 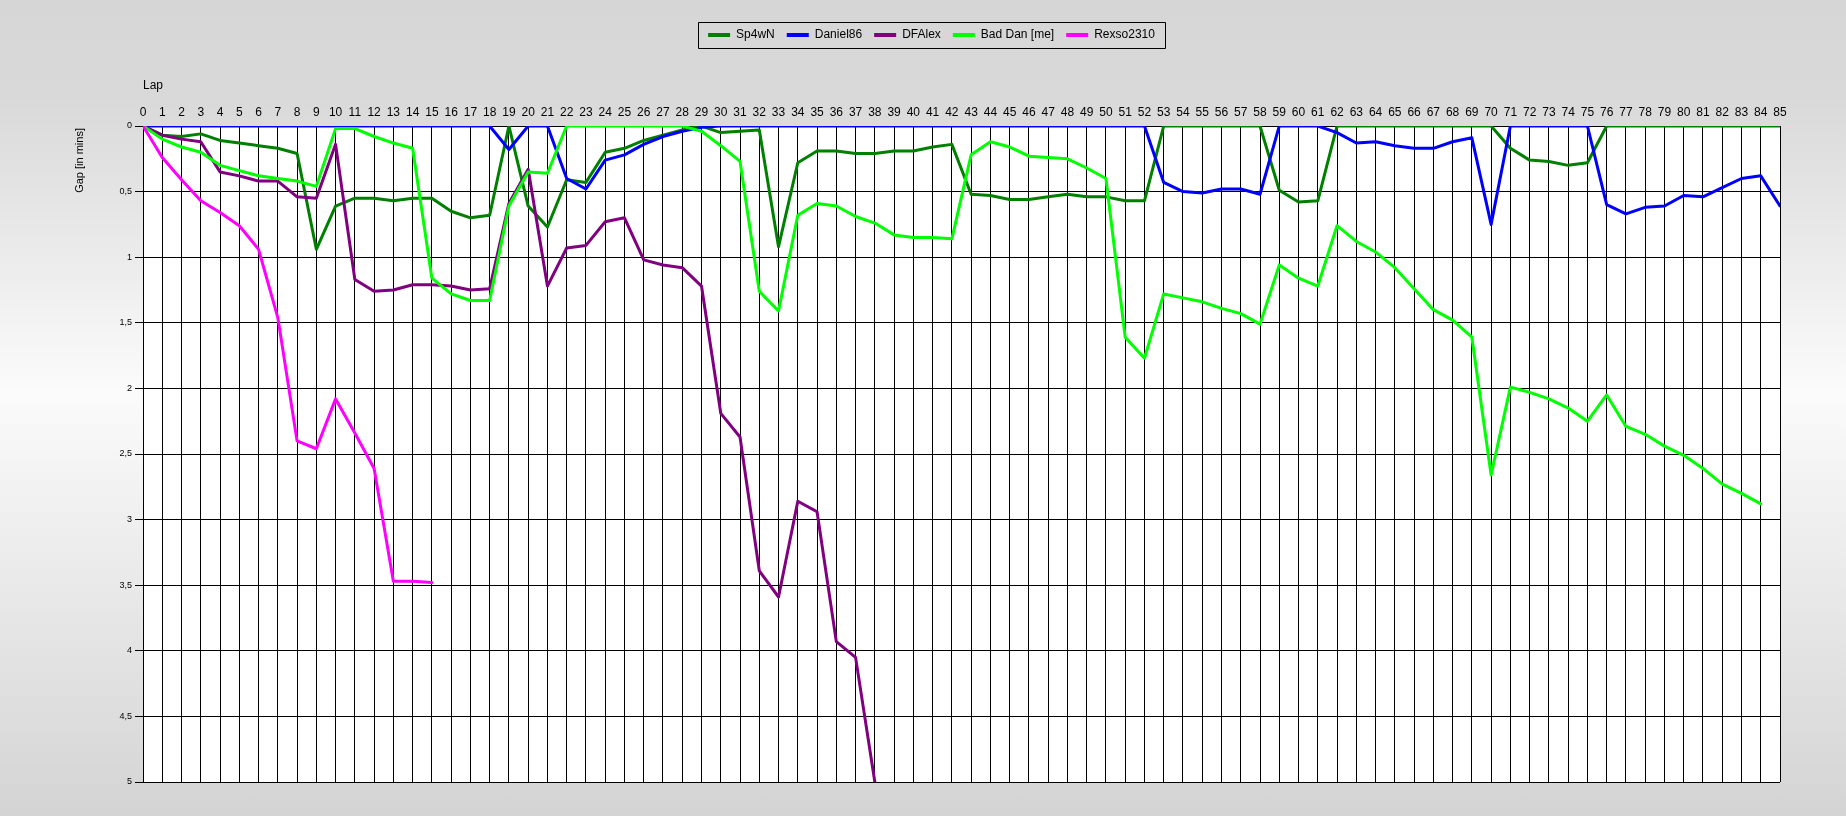 I want to click on x-tick-label: 52, so click(x=1144, y=112).